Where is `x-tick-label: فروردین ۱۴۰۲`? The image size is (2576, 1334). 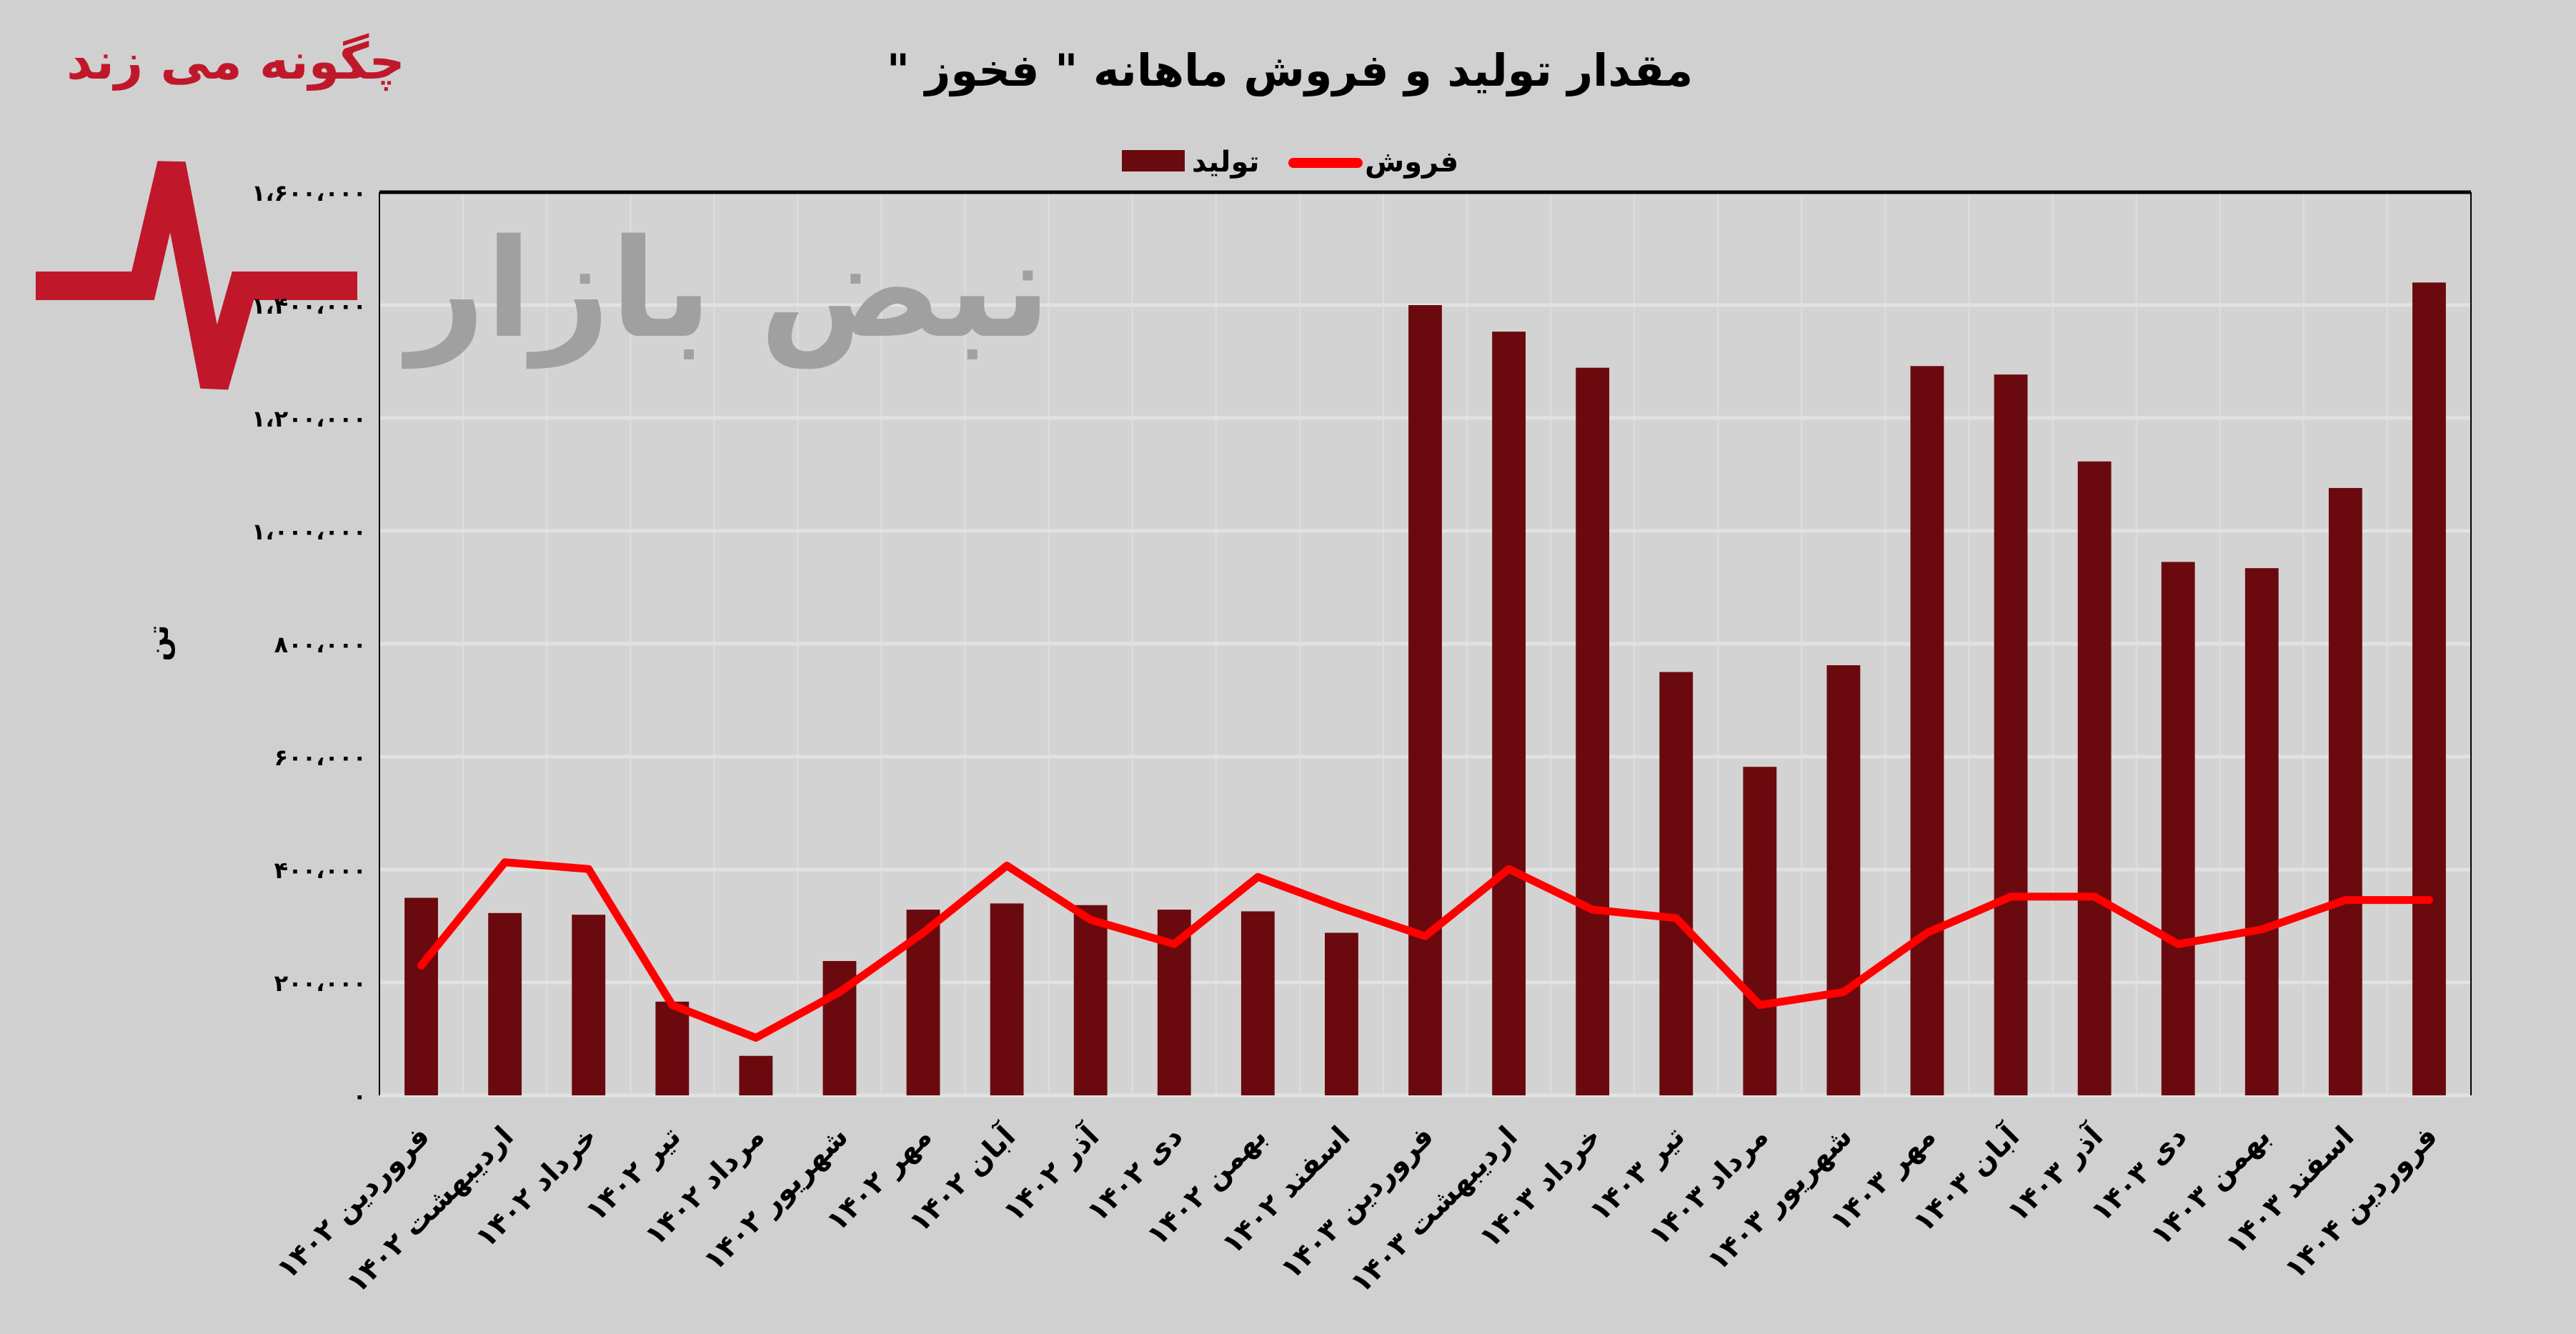 x-tick-label: فروردین ۱۴۰۲ is located at coordinates (354, 1203).